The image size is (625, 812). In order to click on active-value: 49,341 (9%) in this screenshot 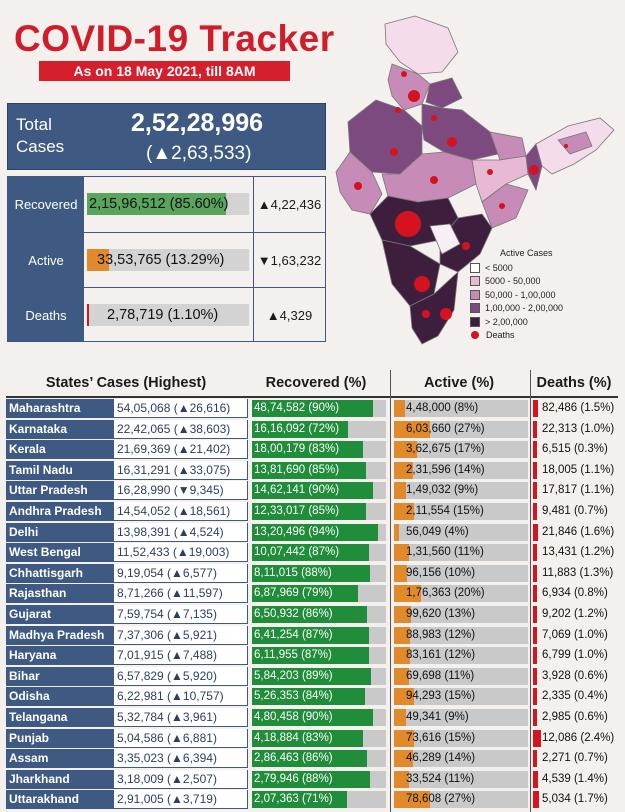, I will do `click(437, 717)`.